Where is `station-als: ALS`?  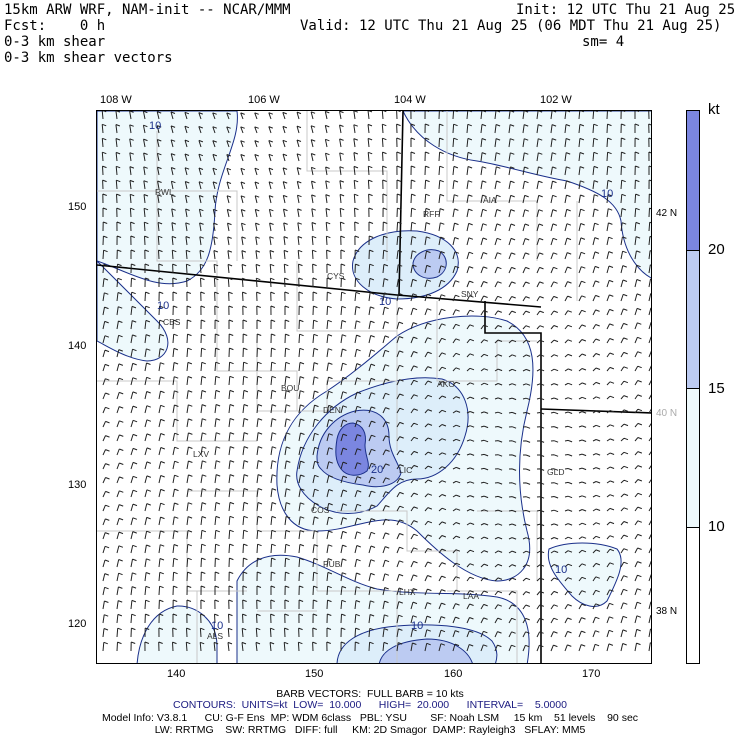 station-als: ALS is located at coordinates (215, 636).